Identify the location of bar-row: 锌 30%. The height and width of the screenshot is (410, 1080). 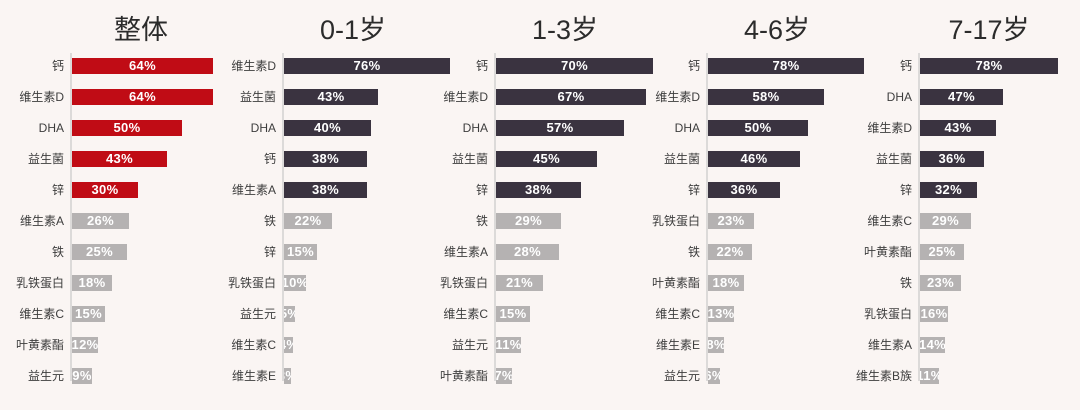
(106, 189).